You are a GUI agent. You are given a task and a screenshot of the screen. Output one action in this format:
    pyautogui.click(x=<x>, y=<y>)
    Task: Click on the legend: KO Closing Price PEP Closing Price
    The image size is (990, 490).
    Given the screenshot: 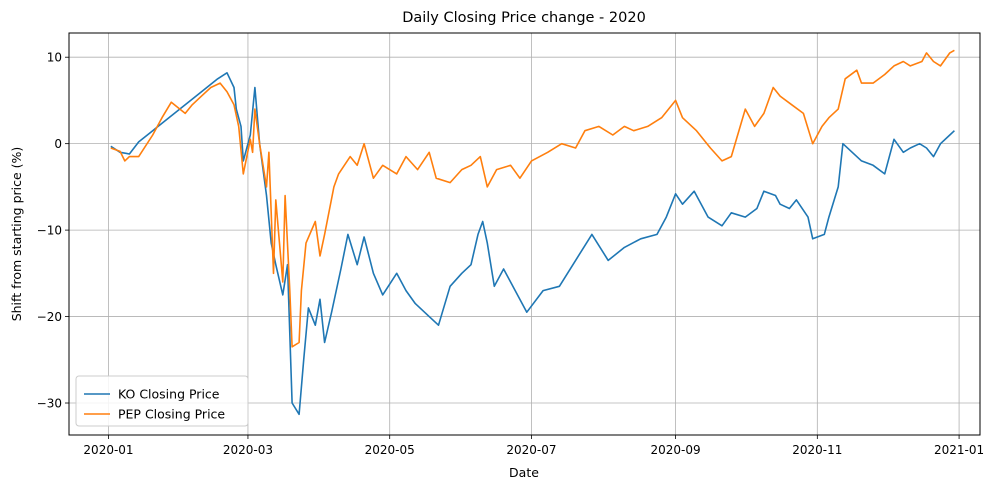 What is the action you would take?
    pyautogui.click(x=162, y=401)
    